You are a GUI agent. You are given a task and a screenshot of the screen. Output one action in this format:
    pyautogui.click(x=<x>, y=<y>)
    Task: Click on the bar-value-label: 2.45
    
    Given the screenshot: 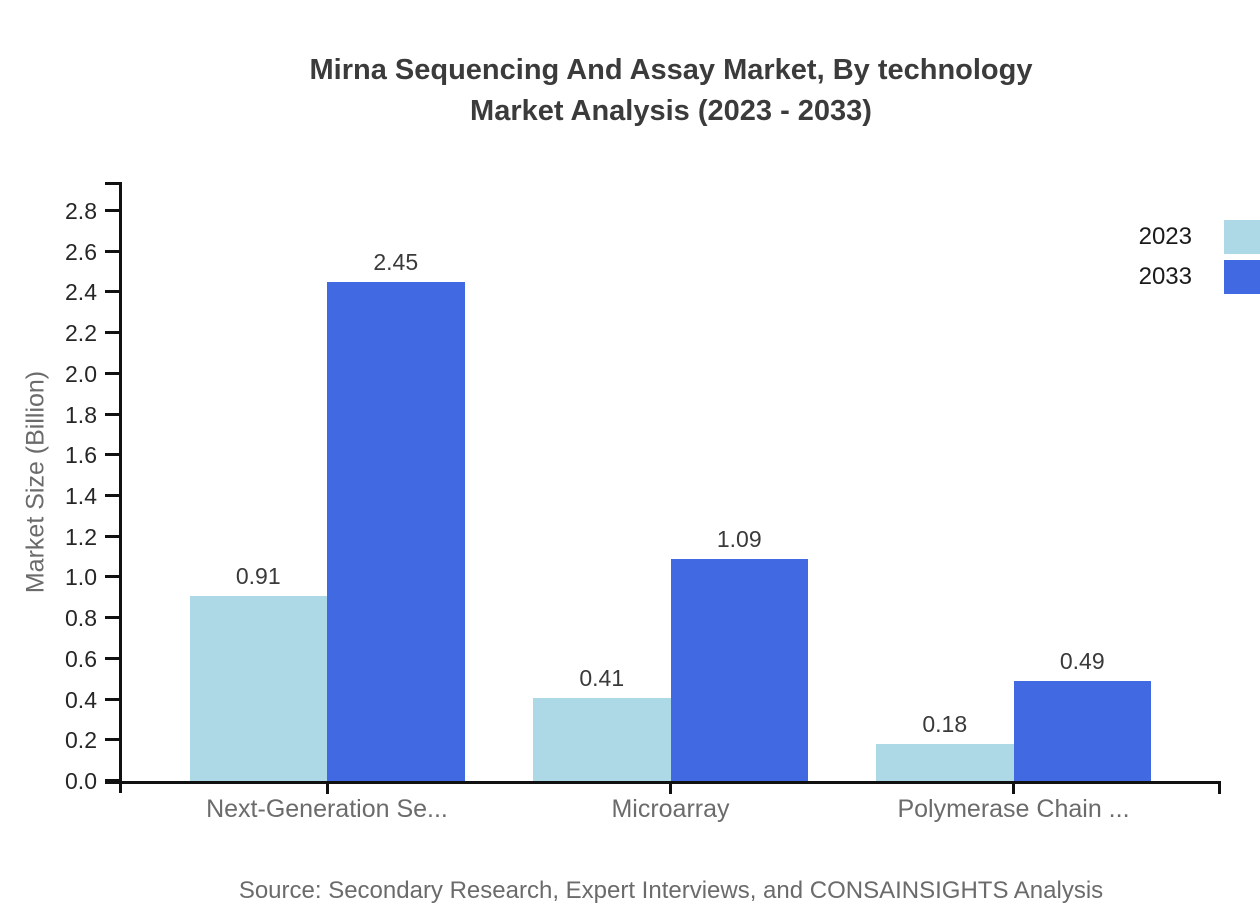 What is the action you would take?
    pyautogui.click(x=396, y=262)
    